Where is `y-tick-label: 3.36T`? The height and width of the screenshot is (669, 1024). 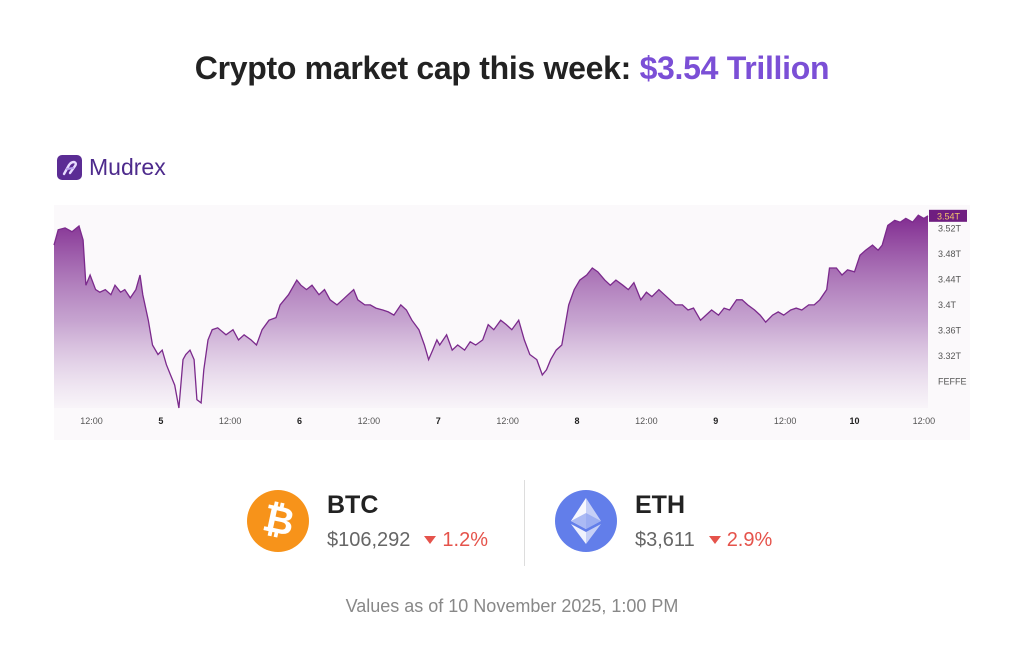
y-tick-label: 3.36T is located at coordinates (950, 330).